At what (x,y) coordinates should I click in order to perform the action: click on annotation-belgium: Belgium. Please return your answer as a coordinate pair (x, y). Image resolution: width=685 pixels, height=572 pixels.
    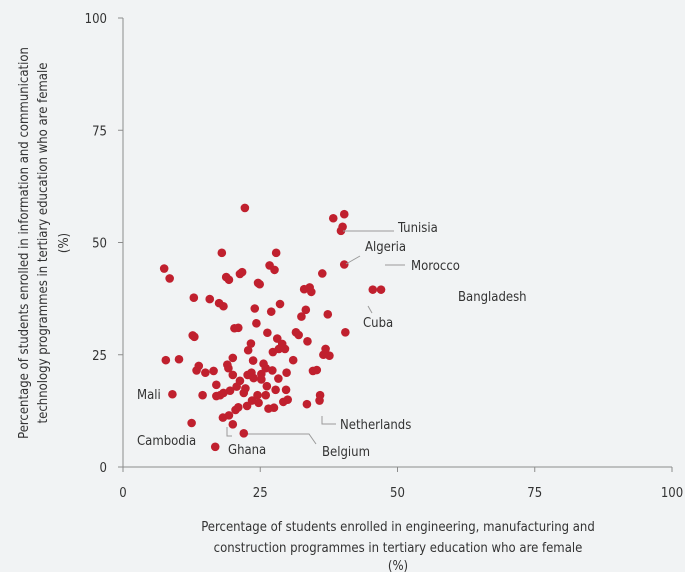
    Looking at the image, I should click on (346, 452).